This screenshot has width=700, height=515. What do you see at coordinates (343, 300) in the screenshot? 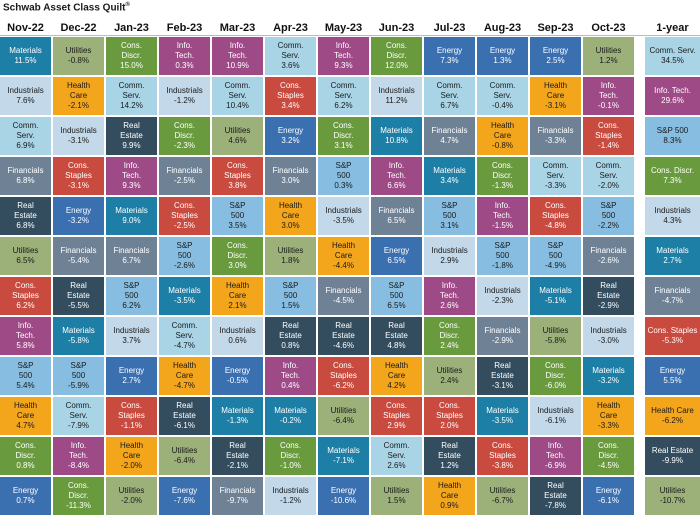
I see `quilt-cell-value: -4.5%` at bounding box center [343, 300].